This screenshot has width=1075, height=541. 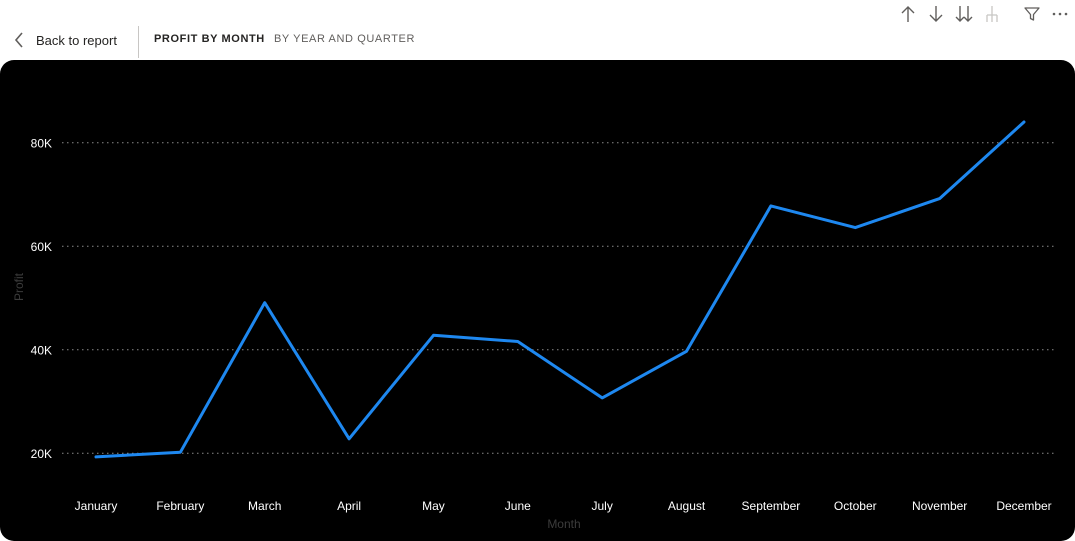 I want to click on toolbar-divider, so click(x=138, y=42).